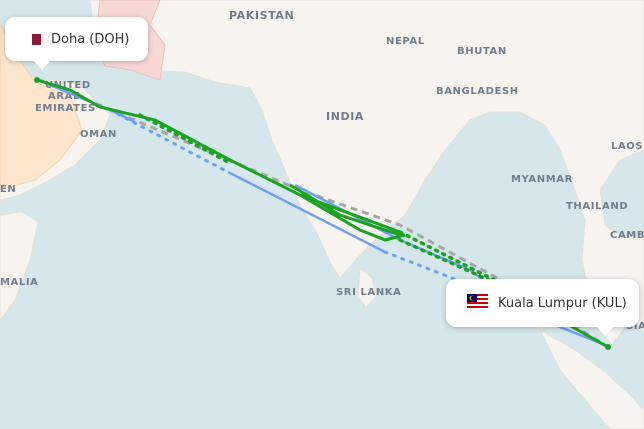 Image resolution: width=644 pixels, height=429 pixels. I want to click on land-sri-lanka, so click(367, 288).